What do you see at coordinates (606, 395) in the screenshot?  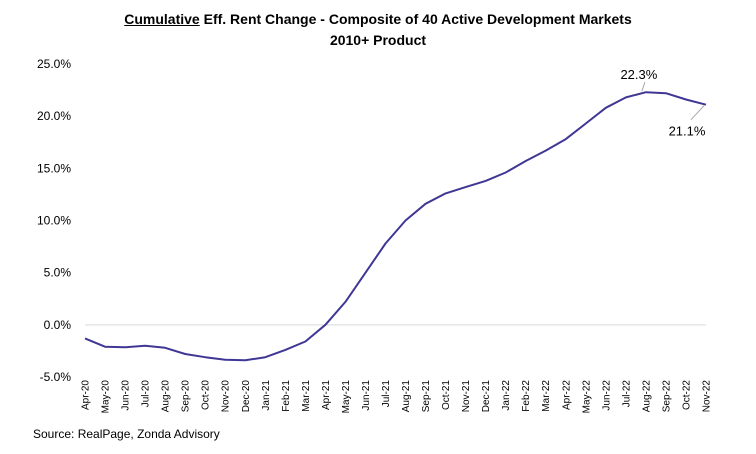 I see `x-tick-label: Jun-22` at bounding box center [606, 395].